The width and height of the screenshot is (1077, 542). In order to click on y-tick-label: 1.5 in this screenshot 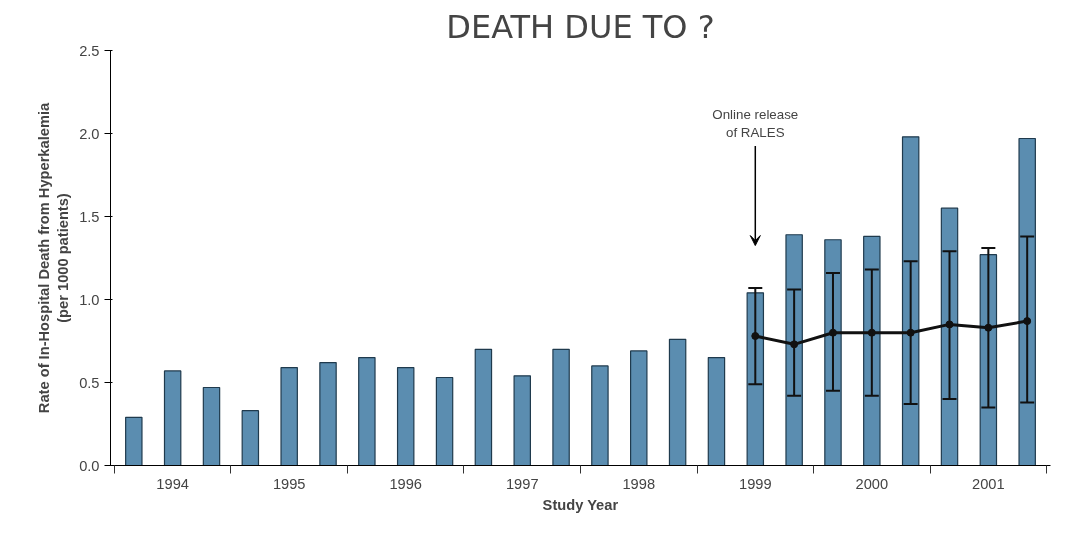, I will do `click(89, 216)`.